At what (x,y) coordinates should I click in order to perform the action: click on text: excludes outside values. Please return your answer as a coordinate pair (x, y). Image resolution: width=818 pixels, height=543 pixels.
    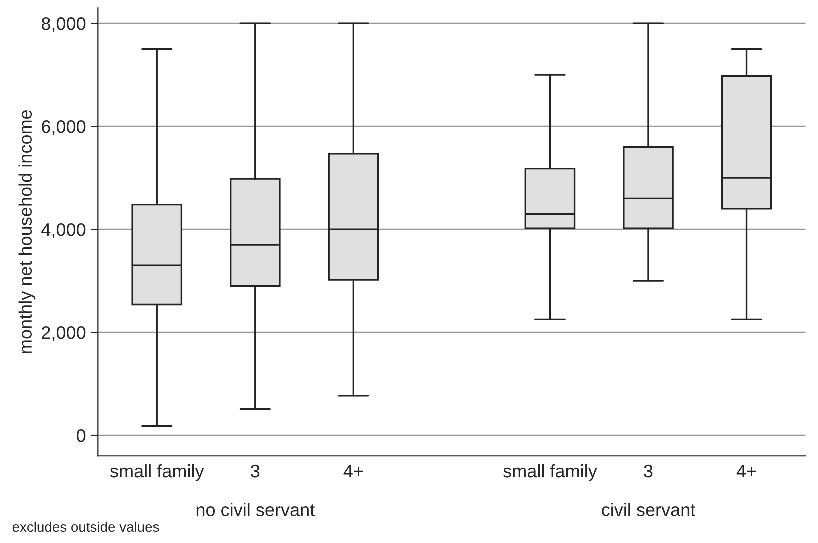
    Looking at the image, I should click on (86, 527).